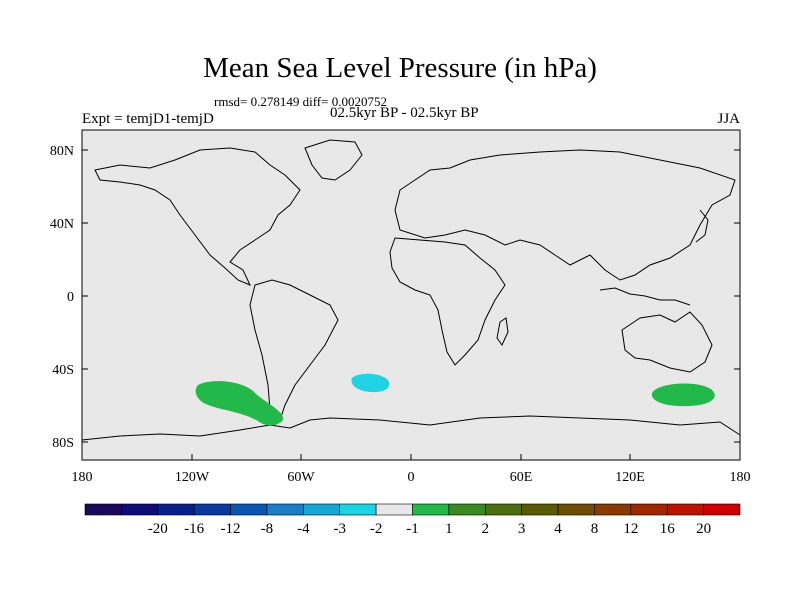 Image resolution: width=800 pixels, height=600 pixels. Describe the element at coordinates (70, 297) in the screenshot. I see `lat-label-0: 0` at that location.